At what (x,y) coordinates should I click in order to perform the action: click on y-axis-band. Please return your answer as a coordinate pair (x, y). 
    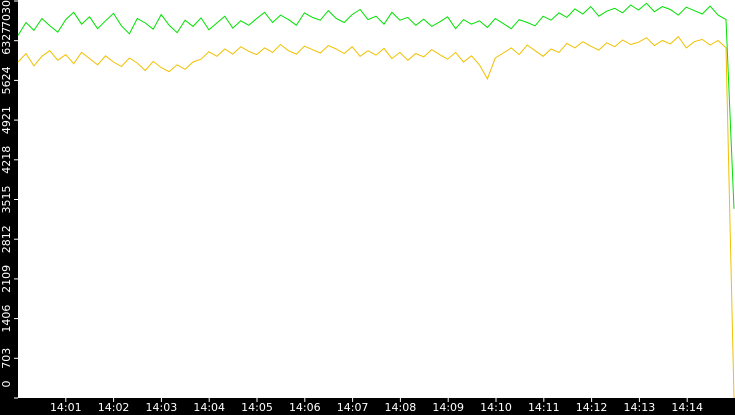
    Looking at the image, I should click on (9, 207).